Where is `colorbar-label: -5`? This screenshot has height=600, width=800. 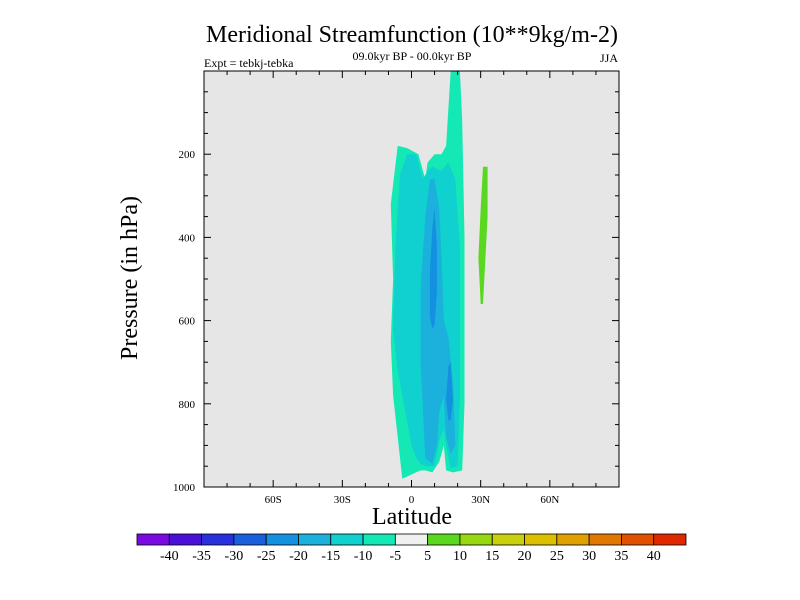 colorbar-label: -5 is located at coordinates (396, 556).